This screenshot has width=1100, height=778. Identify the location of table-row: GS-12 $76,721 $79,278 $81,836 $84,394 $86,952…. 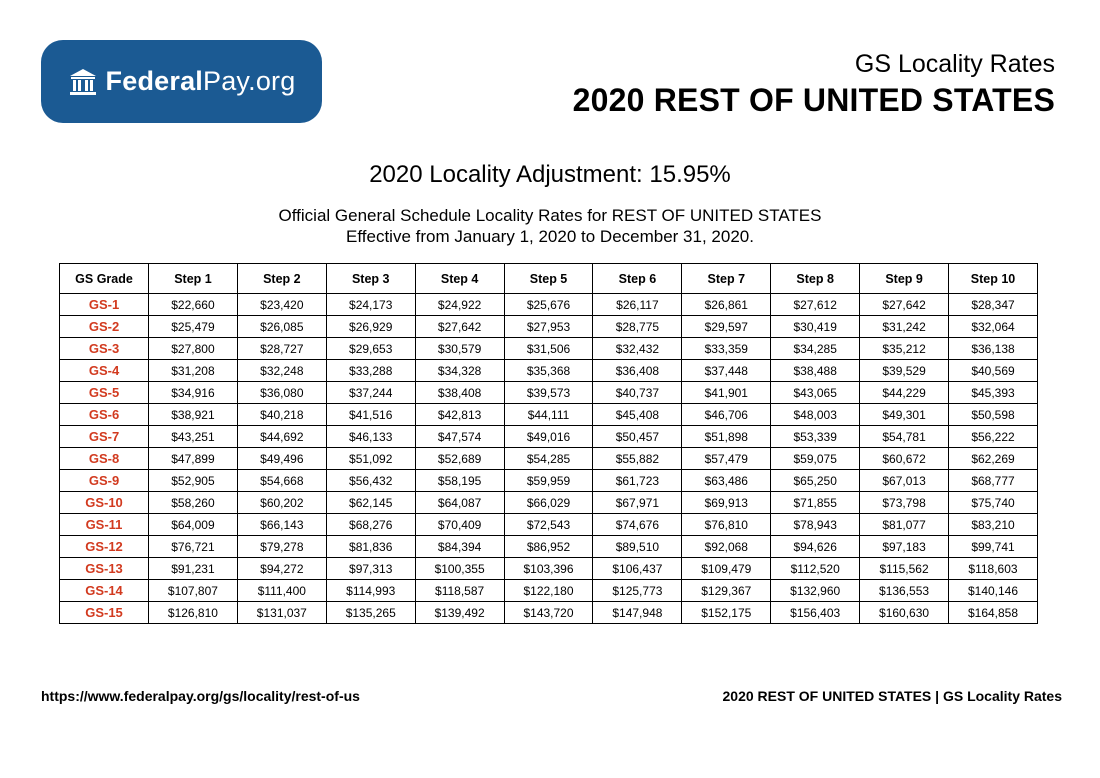
(548, 546).